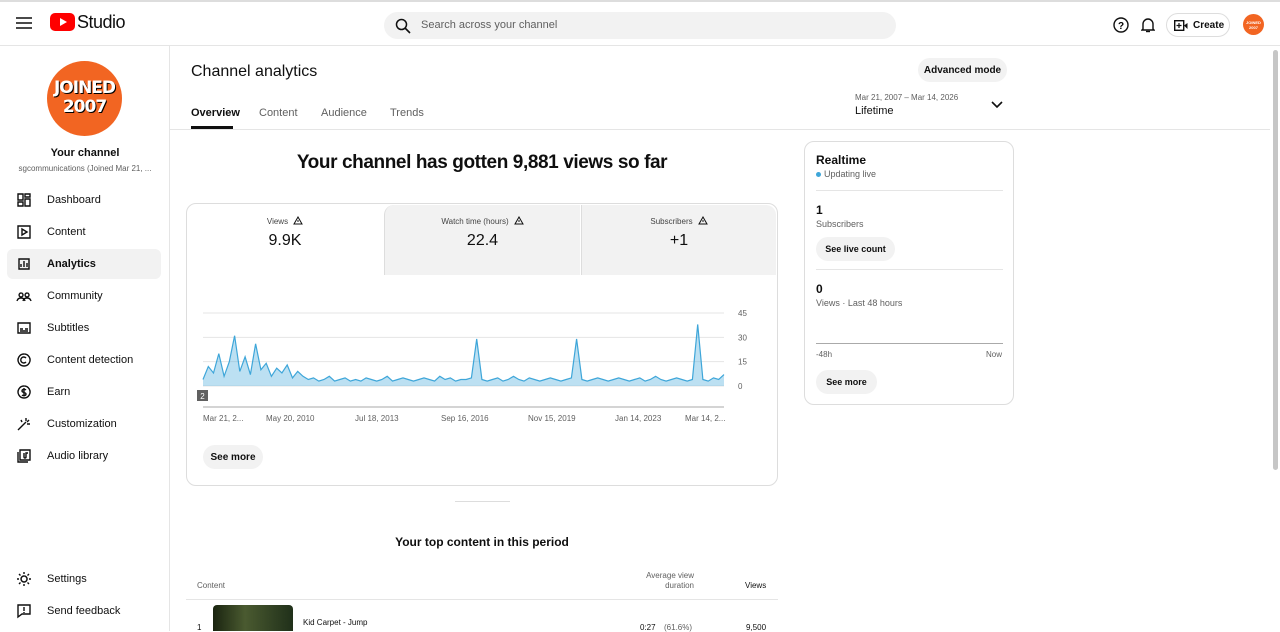  What do you see at coordinates (720, 129) in the screenshot?
I see `tab-divider` at bounding box center [720, 129].